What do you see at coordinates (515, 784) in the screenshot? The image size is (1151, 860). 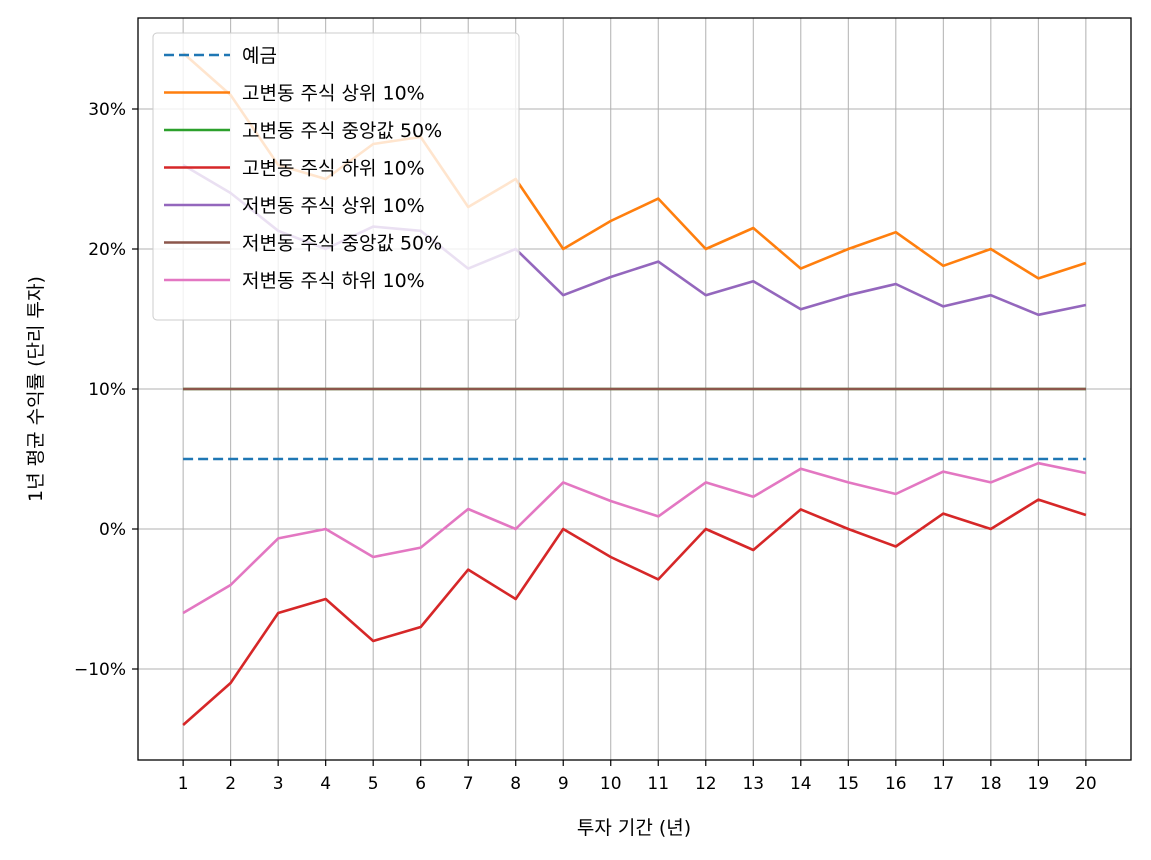 I see `x-tick-label: 8` at bounding box center [515, 784].